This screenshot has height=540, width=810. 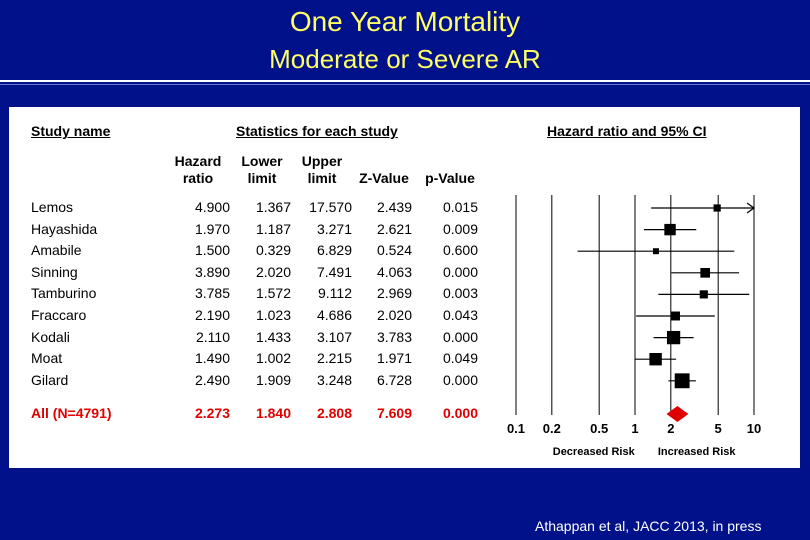 I want to click on tick-label-2: 2, so click(x=670, y=428).